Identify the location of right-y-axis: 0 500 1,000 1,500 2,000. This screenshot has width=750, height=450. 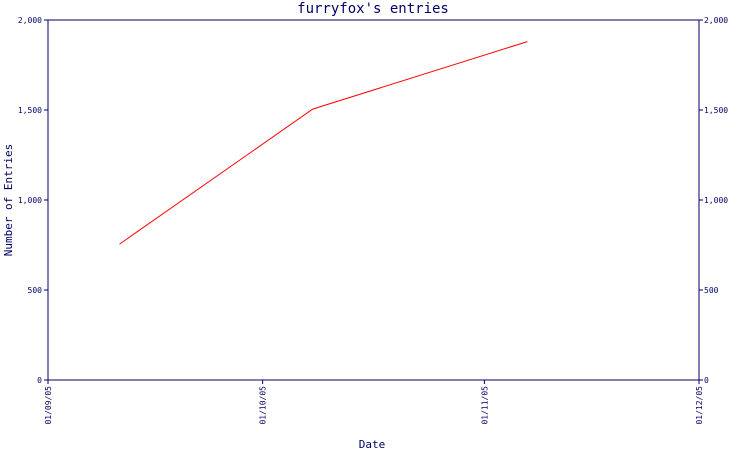
(713, 200).